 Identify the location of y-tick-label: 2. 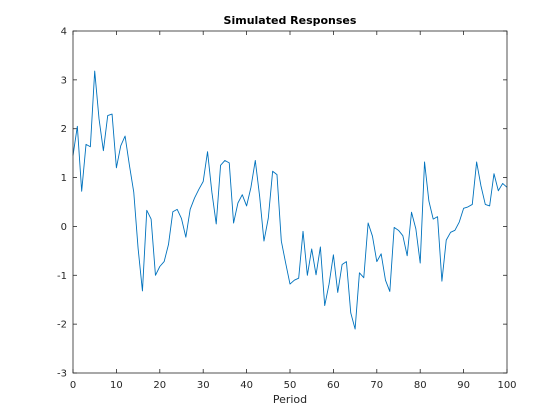
(64, 129).